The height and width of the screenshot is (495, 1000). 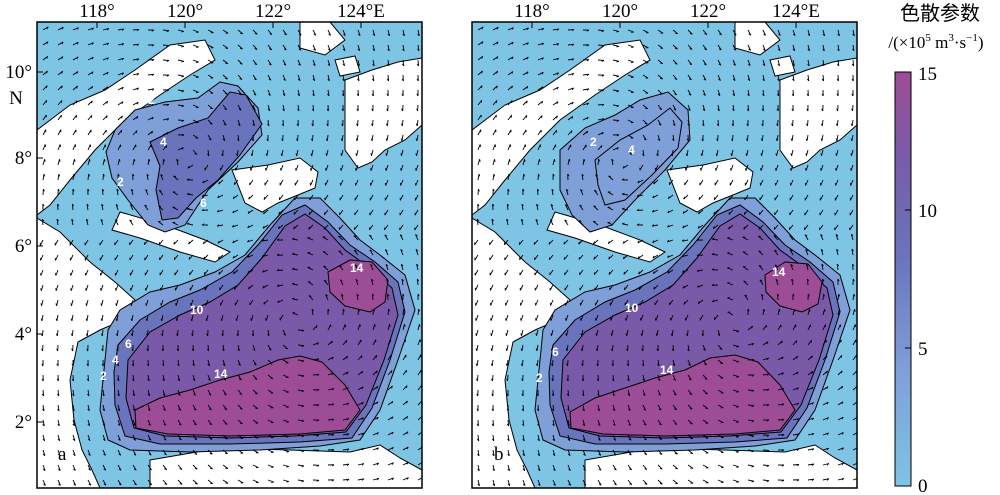 What do you see at coordinates (361, 11) in the screenshot?
I see `panel-a-x-tick-124: 124°E` at bounding box center [361, 11].